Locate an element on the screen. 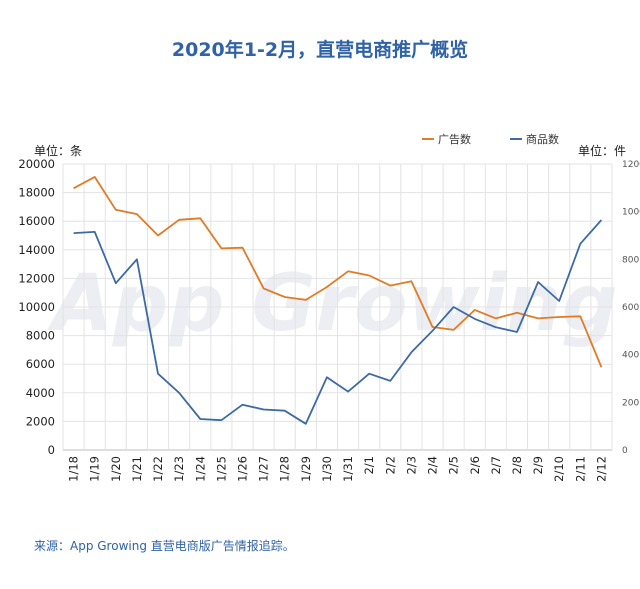 The height and width of the screenshot is (589, 640). right-tick-label: 200 is located at coordinates (630, 403).